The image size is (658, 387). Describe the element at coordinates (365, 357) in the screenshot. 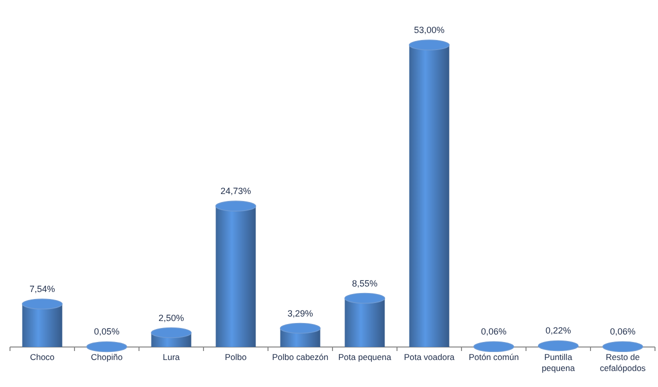

I see `x-tick-label: Pota pequena` at that location.